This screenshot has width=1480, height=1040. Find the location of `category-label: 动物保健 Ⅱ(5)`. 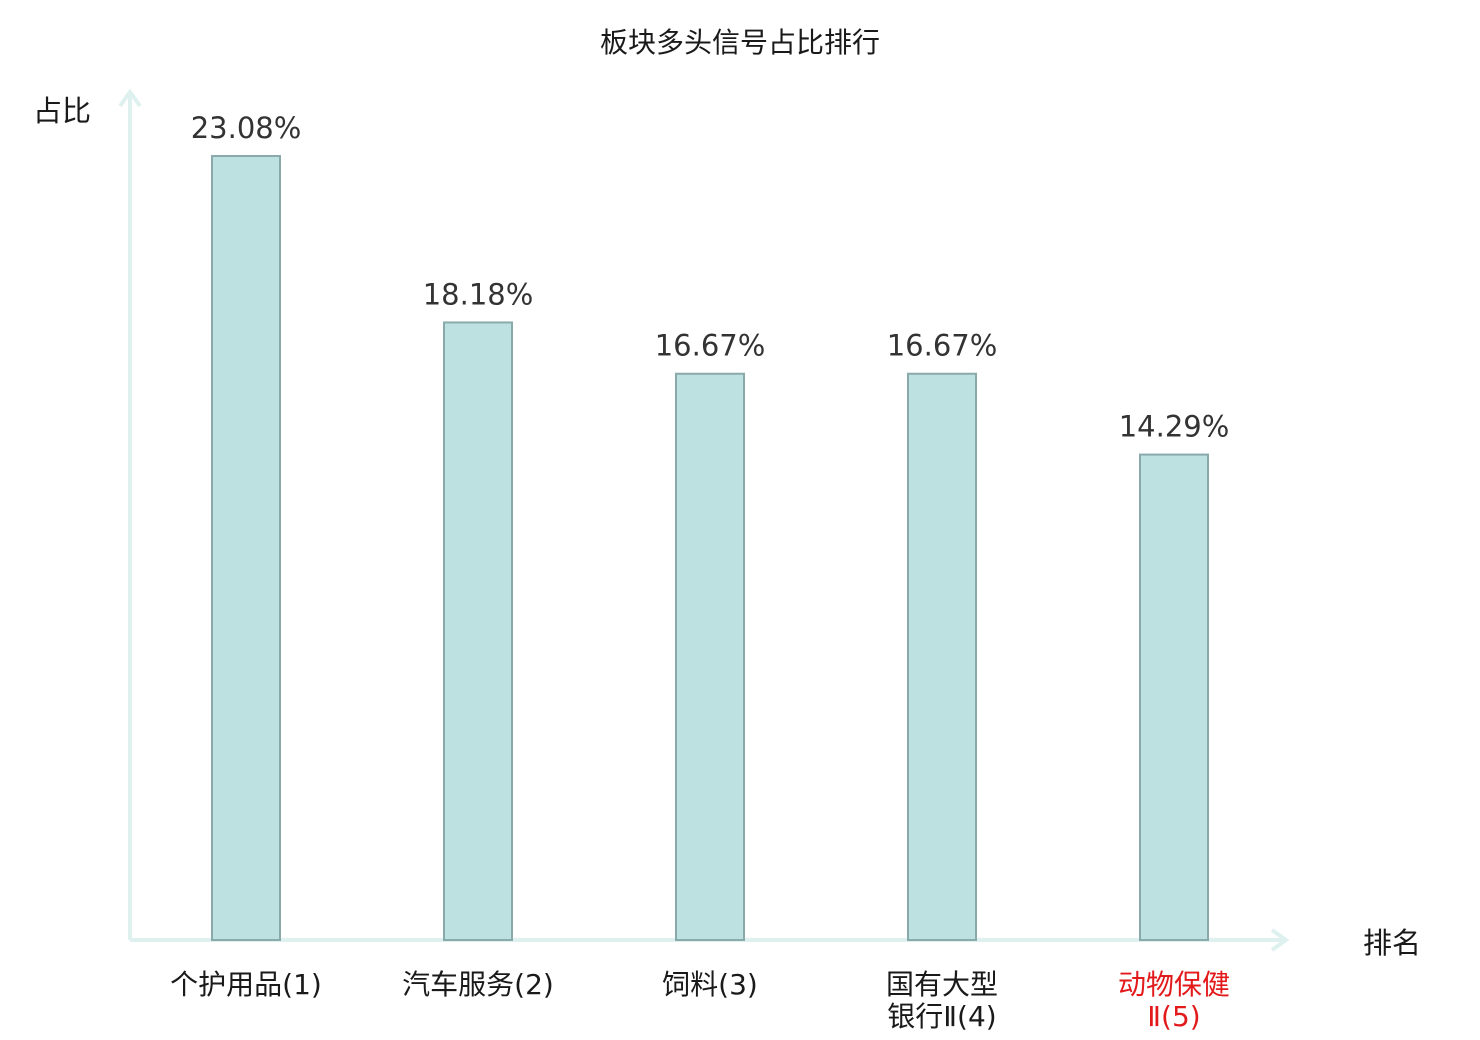

category-label: 动物保健 Ⅱ(5) is located at coordinates (1174, 1000).